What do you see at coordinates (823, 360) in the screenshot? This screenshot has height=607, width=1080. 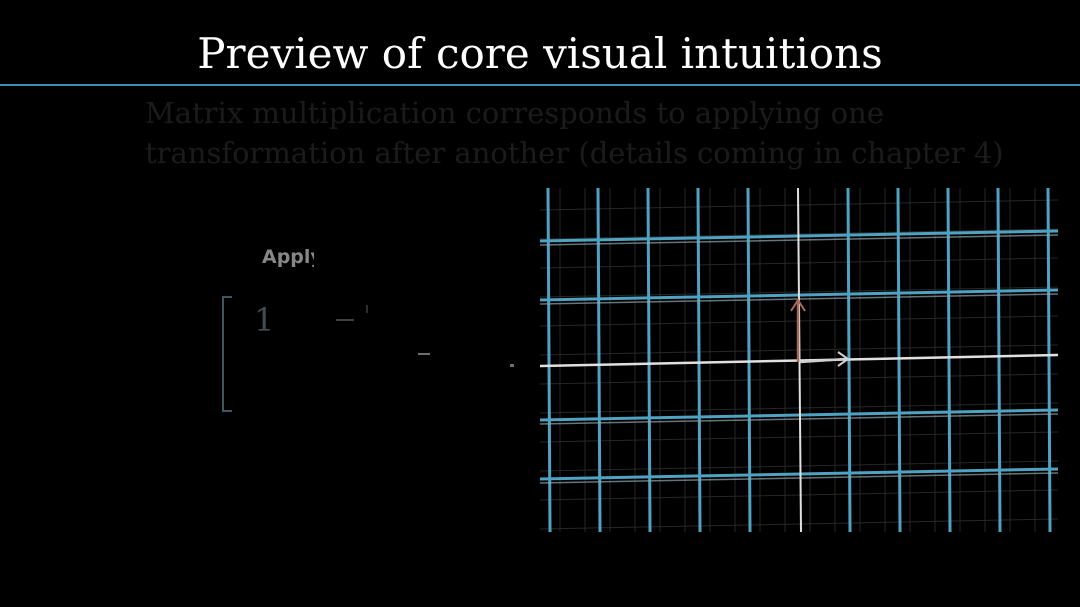 I see `basis-i-vector` at bounding box center [823, 360].